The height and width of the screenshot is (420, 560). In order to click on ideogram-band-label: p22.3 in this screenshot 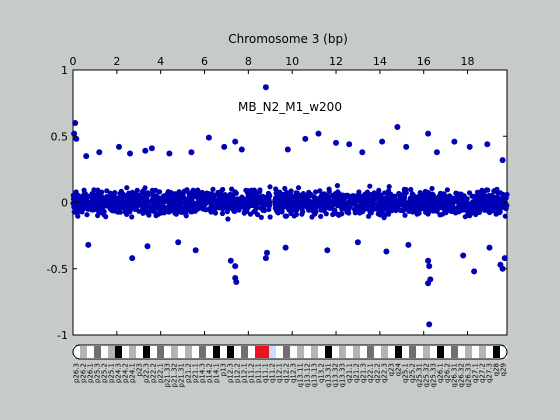, I will do `click(147, 373)`.